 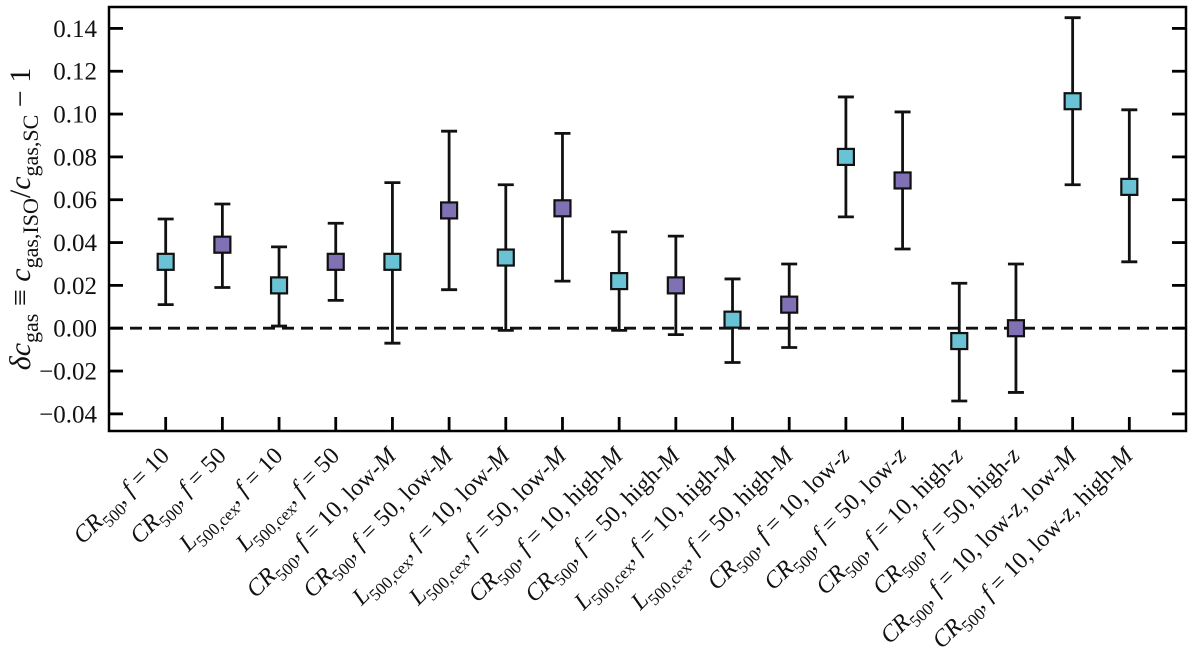 I want to click on y-tick-label: 0.10, so click(x=75, y=115).